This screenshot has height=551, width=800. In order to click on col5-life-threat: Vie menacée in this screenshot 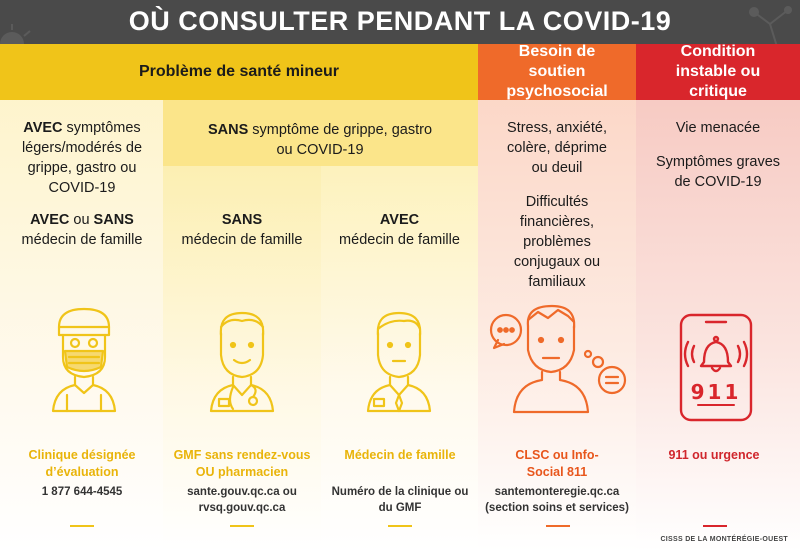, I will do `click(718, 128)`.